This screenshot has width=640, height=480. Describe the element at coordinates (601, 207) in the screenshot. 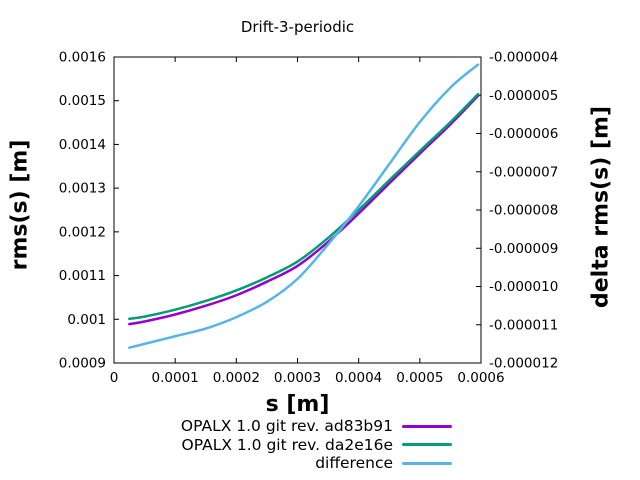

I see `y-axis-label-right: delta rms(s) [m]` at that location.